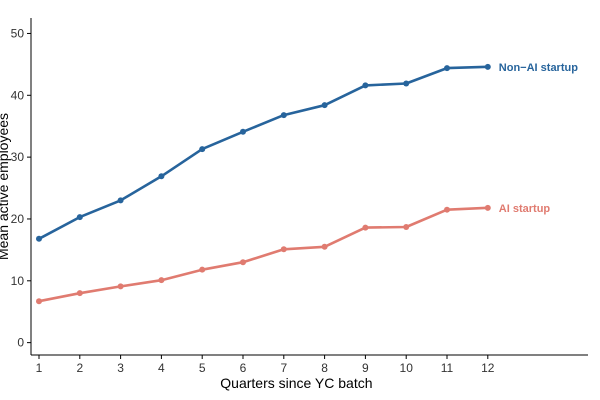 Image resolution: width=600 pixels, height=400 pixels. I want to click on x-tick-label: 8, so click(324, 368).